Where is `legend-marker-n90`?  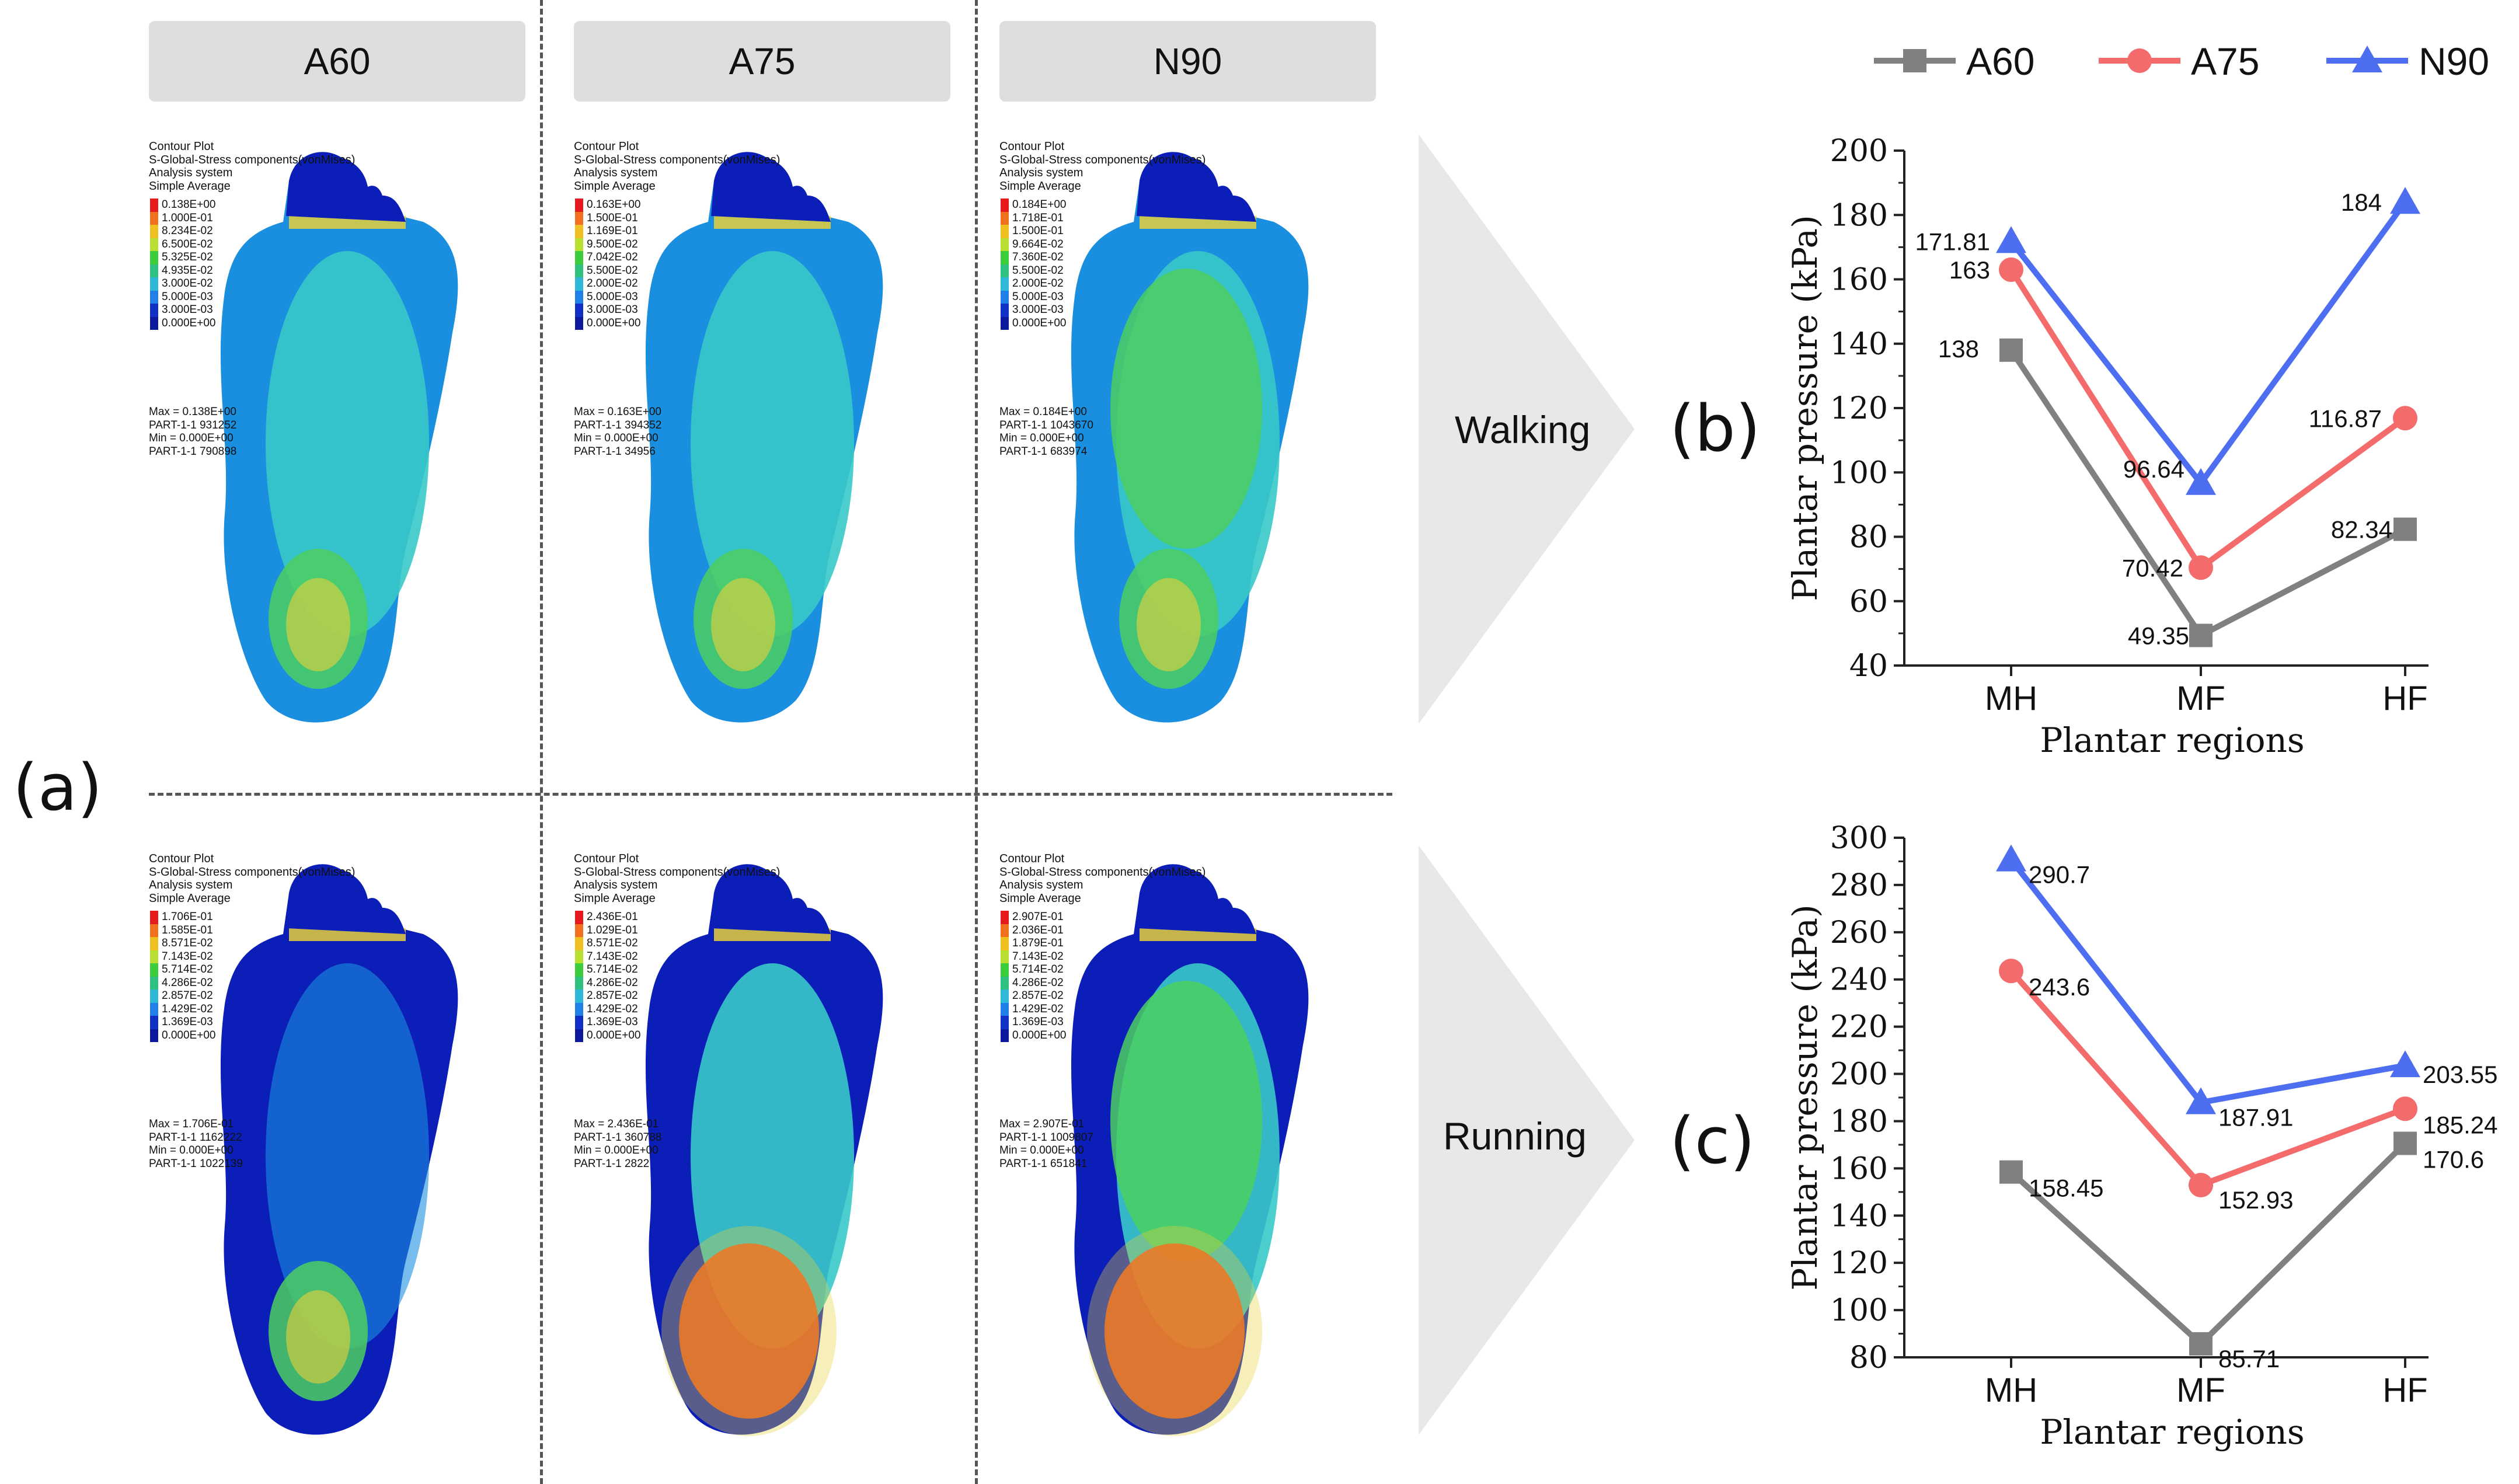
legend-marker-n90 is located at coordinates (2367, 59).